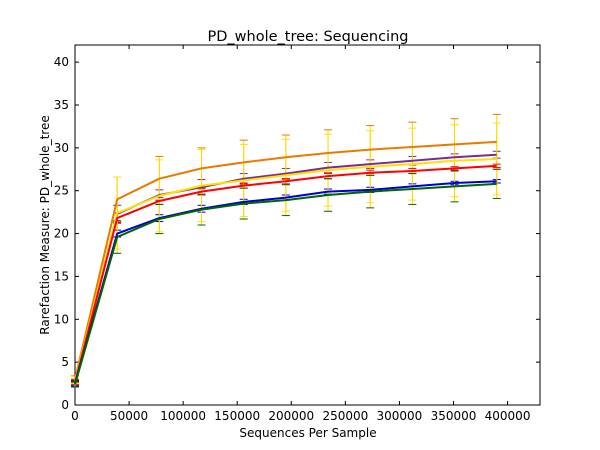  I want to click on y-tick-label: 20, so click(61, 234).